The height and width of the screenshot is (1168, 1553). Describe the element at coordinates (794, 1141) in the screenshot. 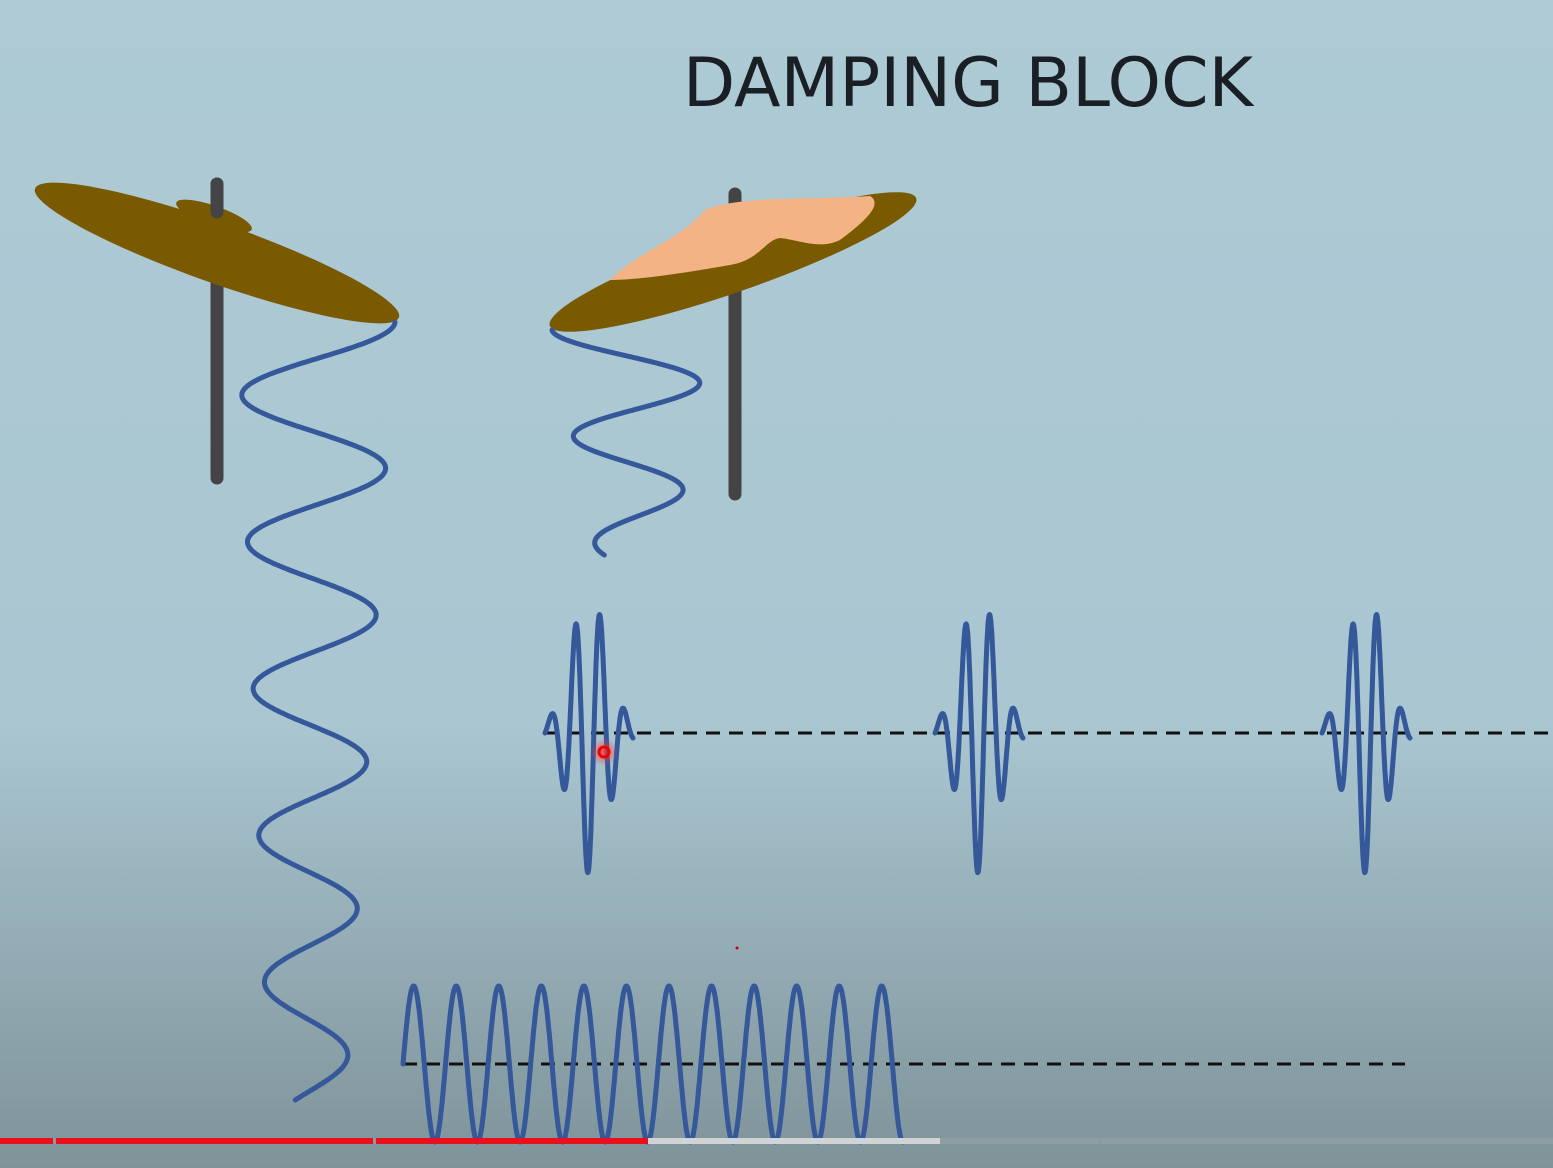

I see `progress-buffered` at that location.